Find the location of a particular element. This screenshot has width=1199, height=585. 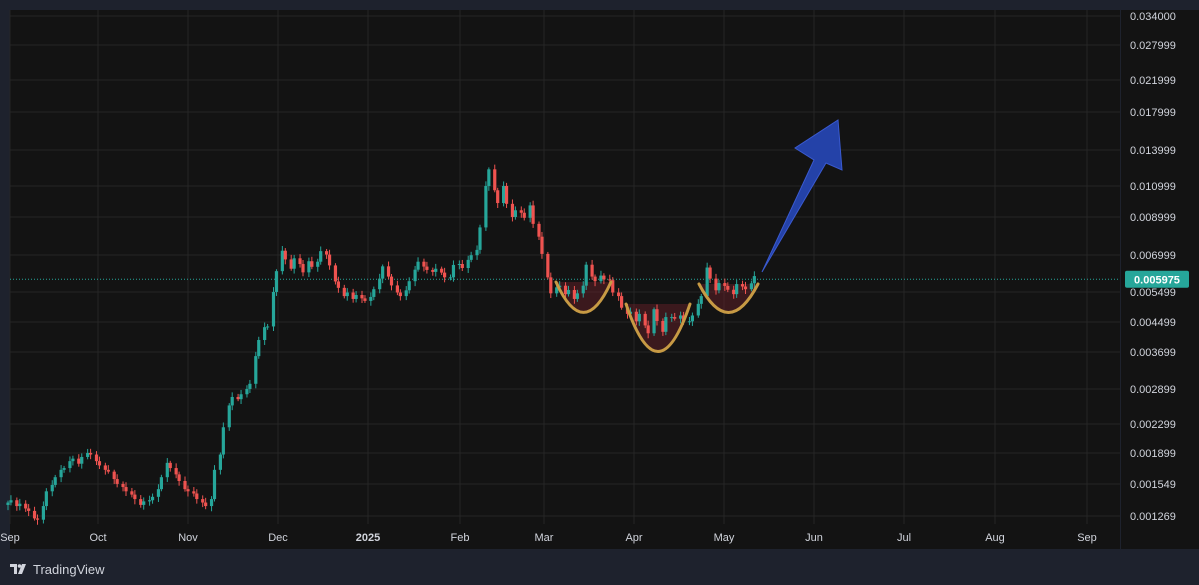

tradingview-brand: TradingView is located at coordinates (57, 569).